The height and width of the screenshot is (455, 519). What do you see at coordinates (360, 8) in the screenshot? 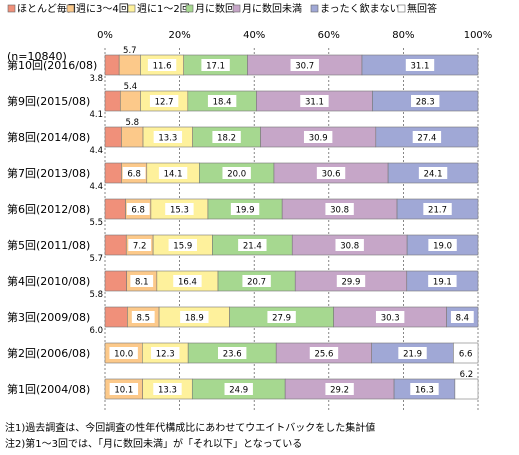
I see `legend-entry: まったく飲まない` at bounding box center [360, 8].